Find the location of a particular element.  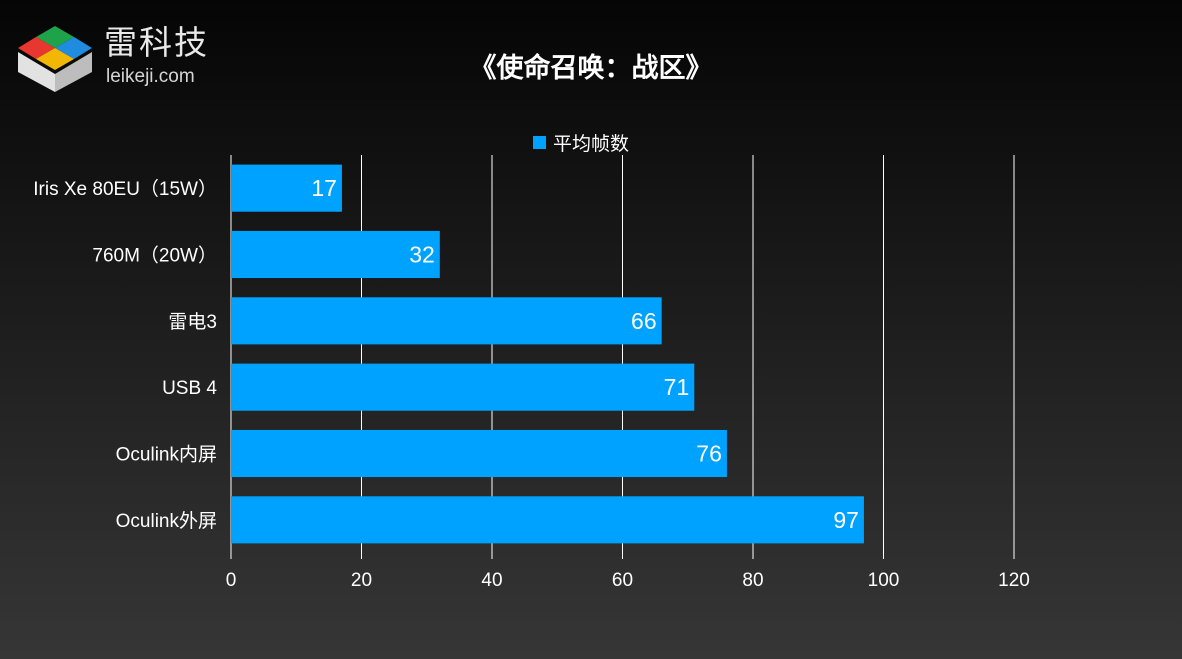

category-label: 雷电3 is located at coordinates (192, 322).